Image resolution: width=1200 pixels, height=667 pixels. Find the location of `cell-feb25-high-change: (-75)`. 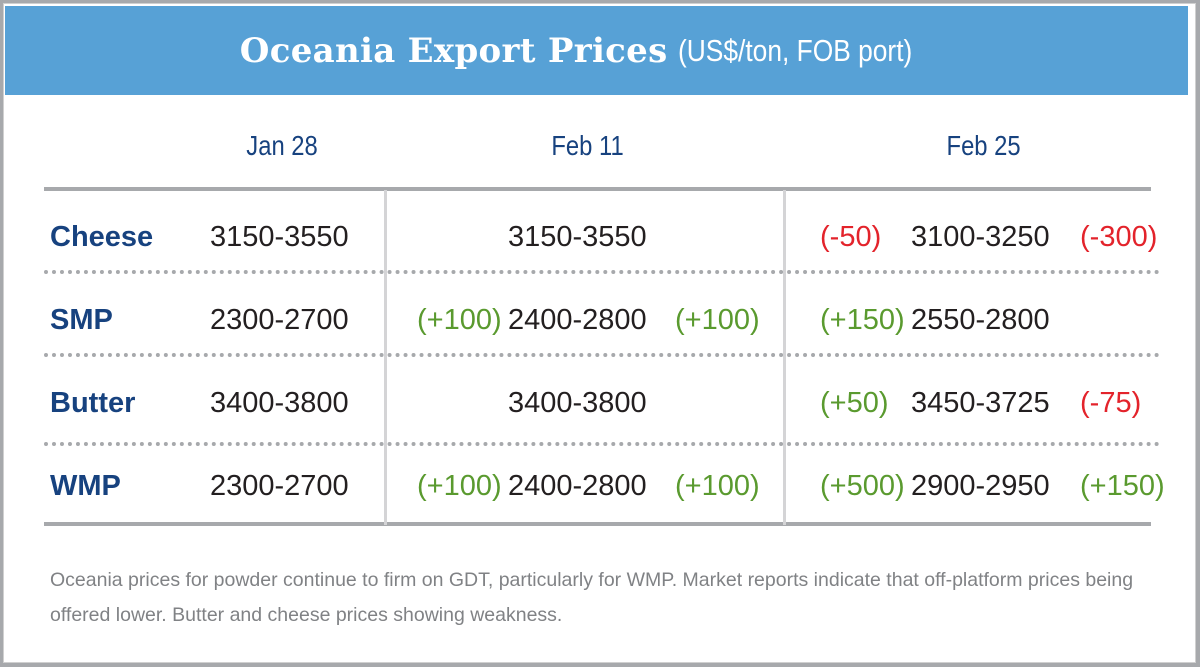

cell-feb25-high-change: (-75) is located at coordinates (1111, 403).